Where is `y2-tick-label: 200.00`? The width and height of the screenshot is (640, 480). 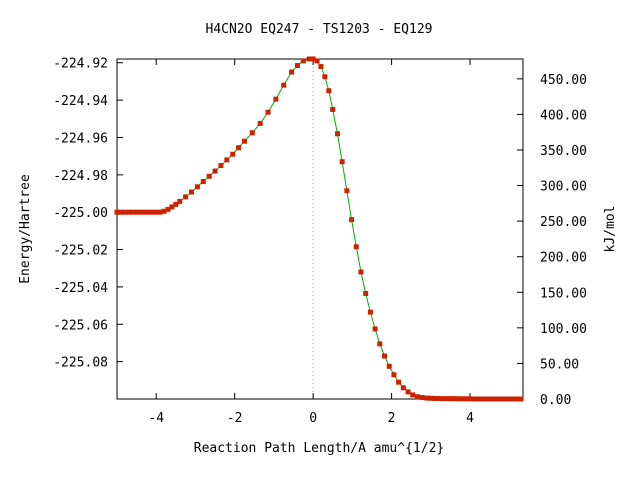
y2-tick-label: 200.00 is located at coordinates (563, 258).